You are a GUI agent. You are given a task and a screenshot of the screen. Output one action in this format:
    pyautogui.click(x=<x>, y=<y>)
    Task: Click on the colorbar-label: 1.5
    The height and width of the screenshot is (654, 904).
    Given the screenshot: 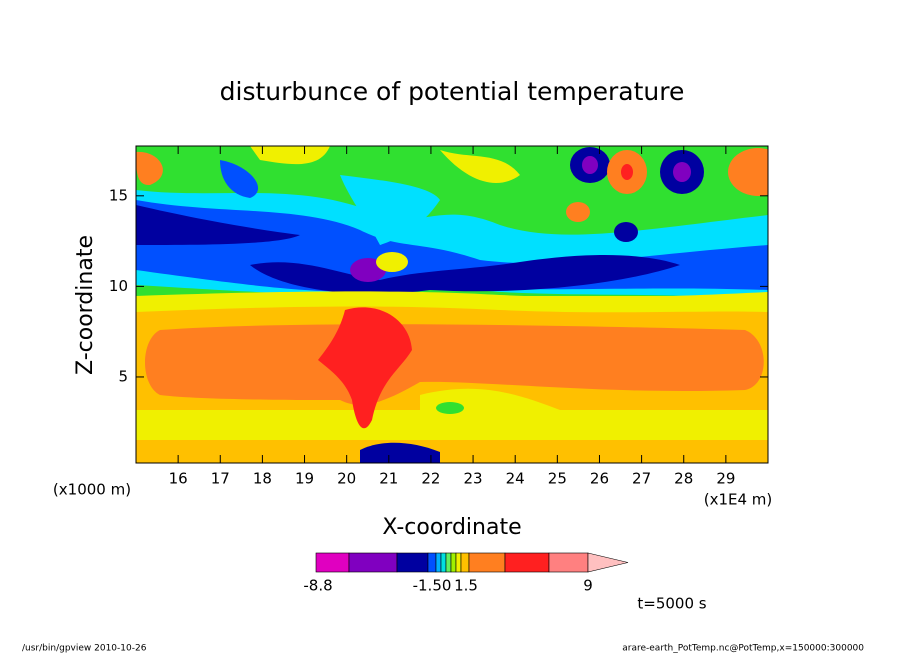 What is the action you would take?
    pyautogui.click(x=466, y=586)
    